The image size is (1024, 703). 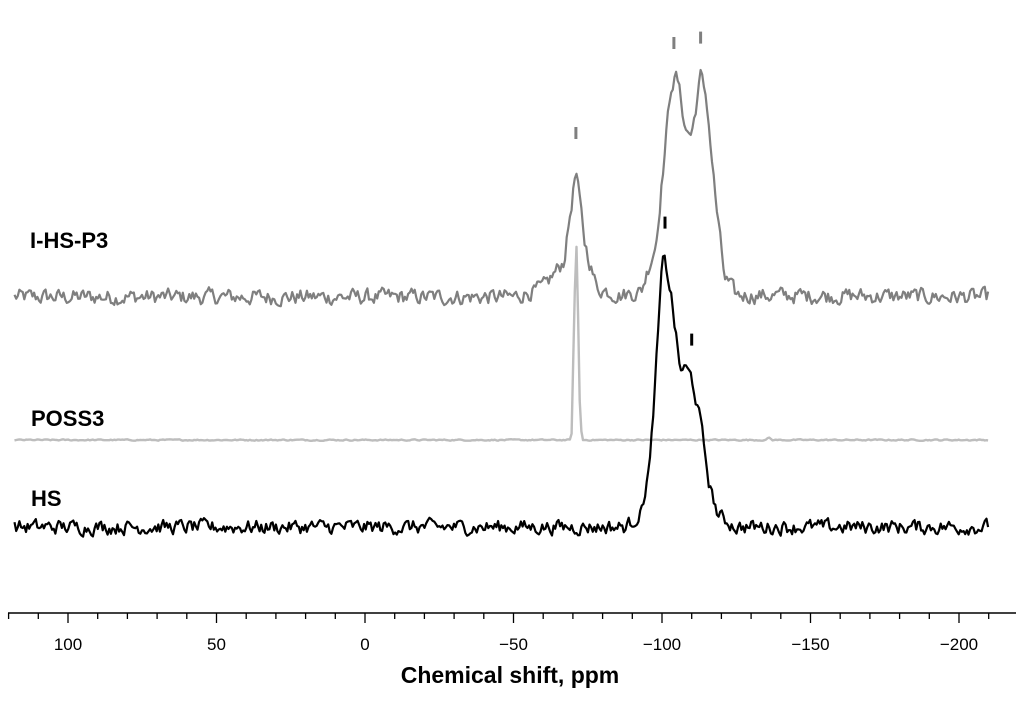 I want to click on x-tick-label: −200, so click(x=959, y=644).